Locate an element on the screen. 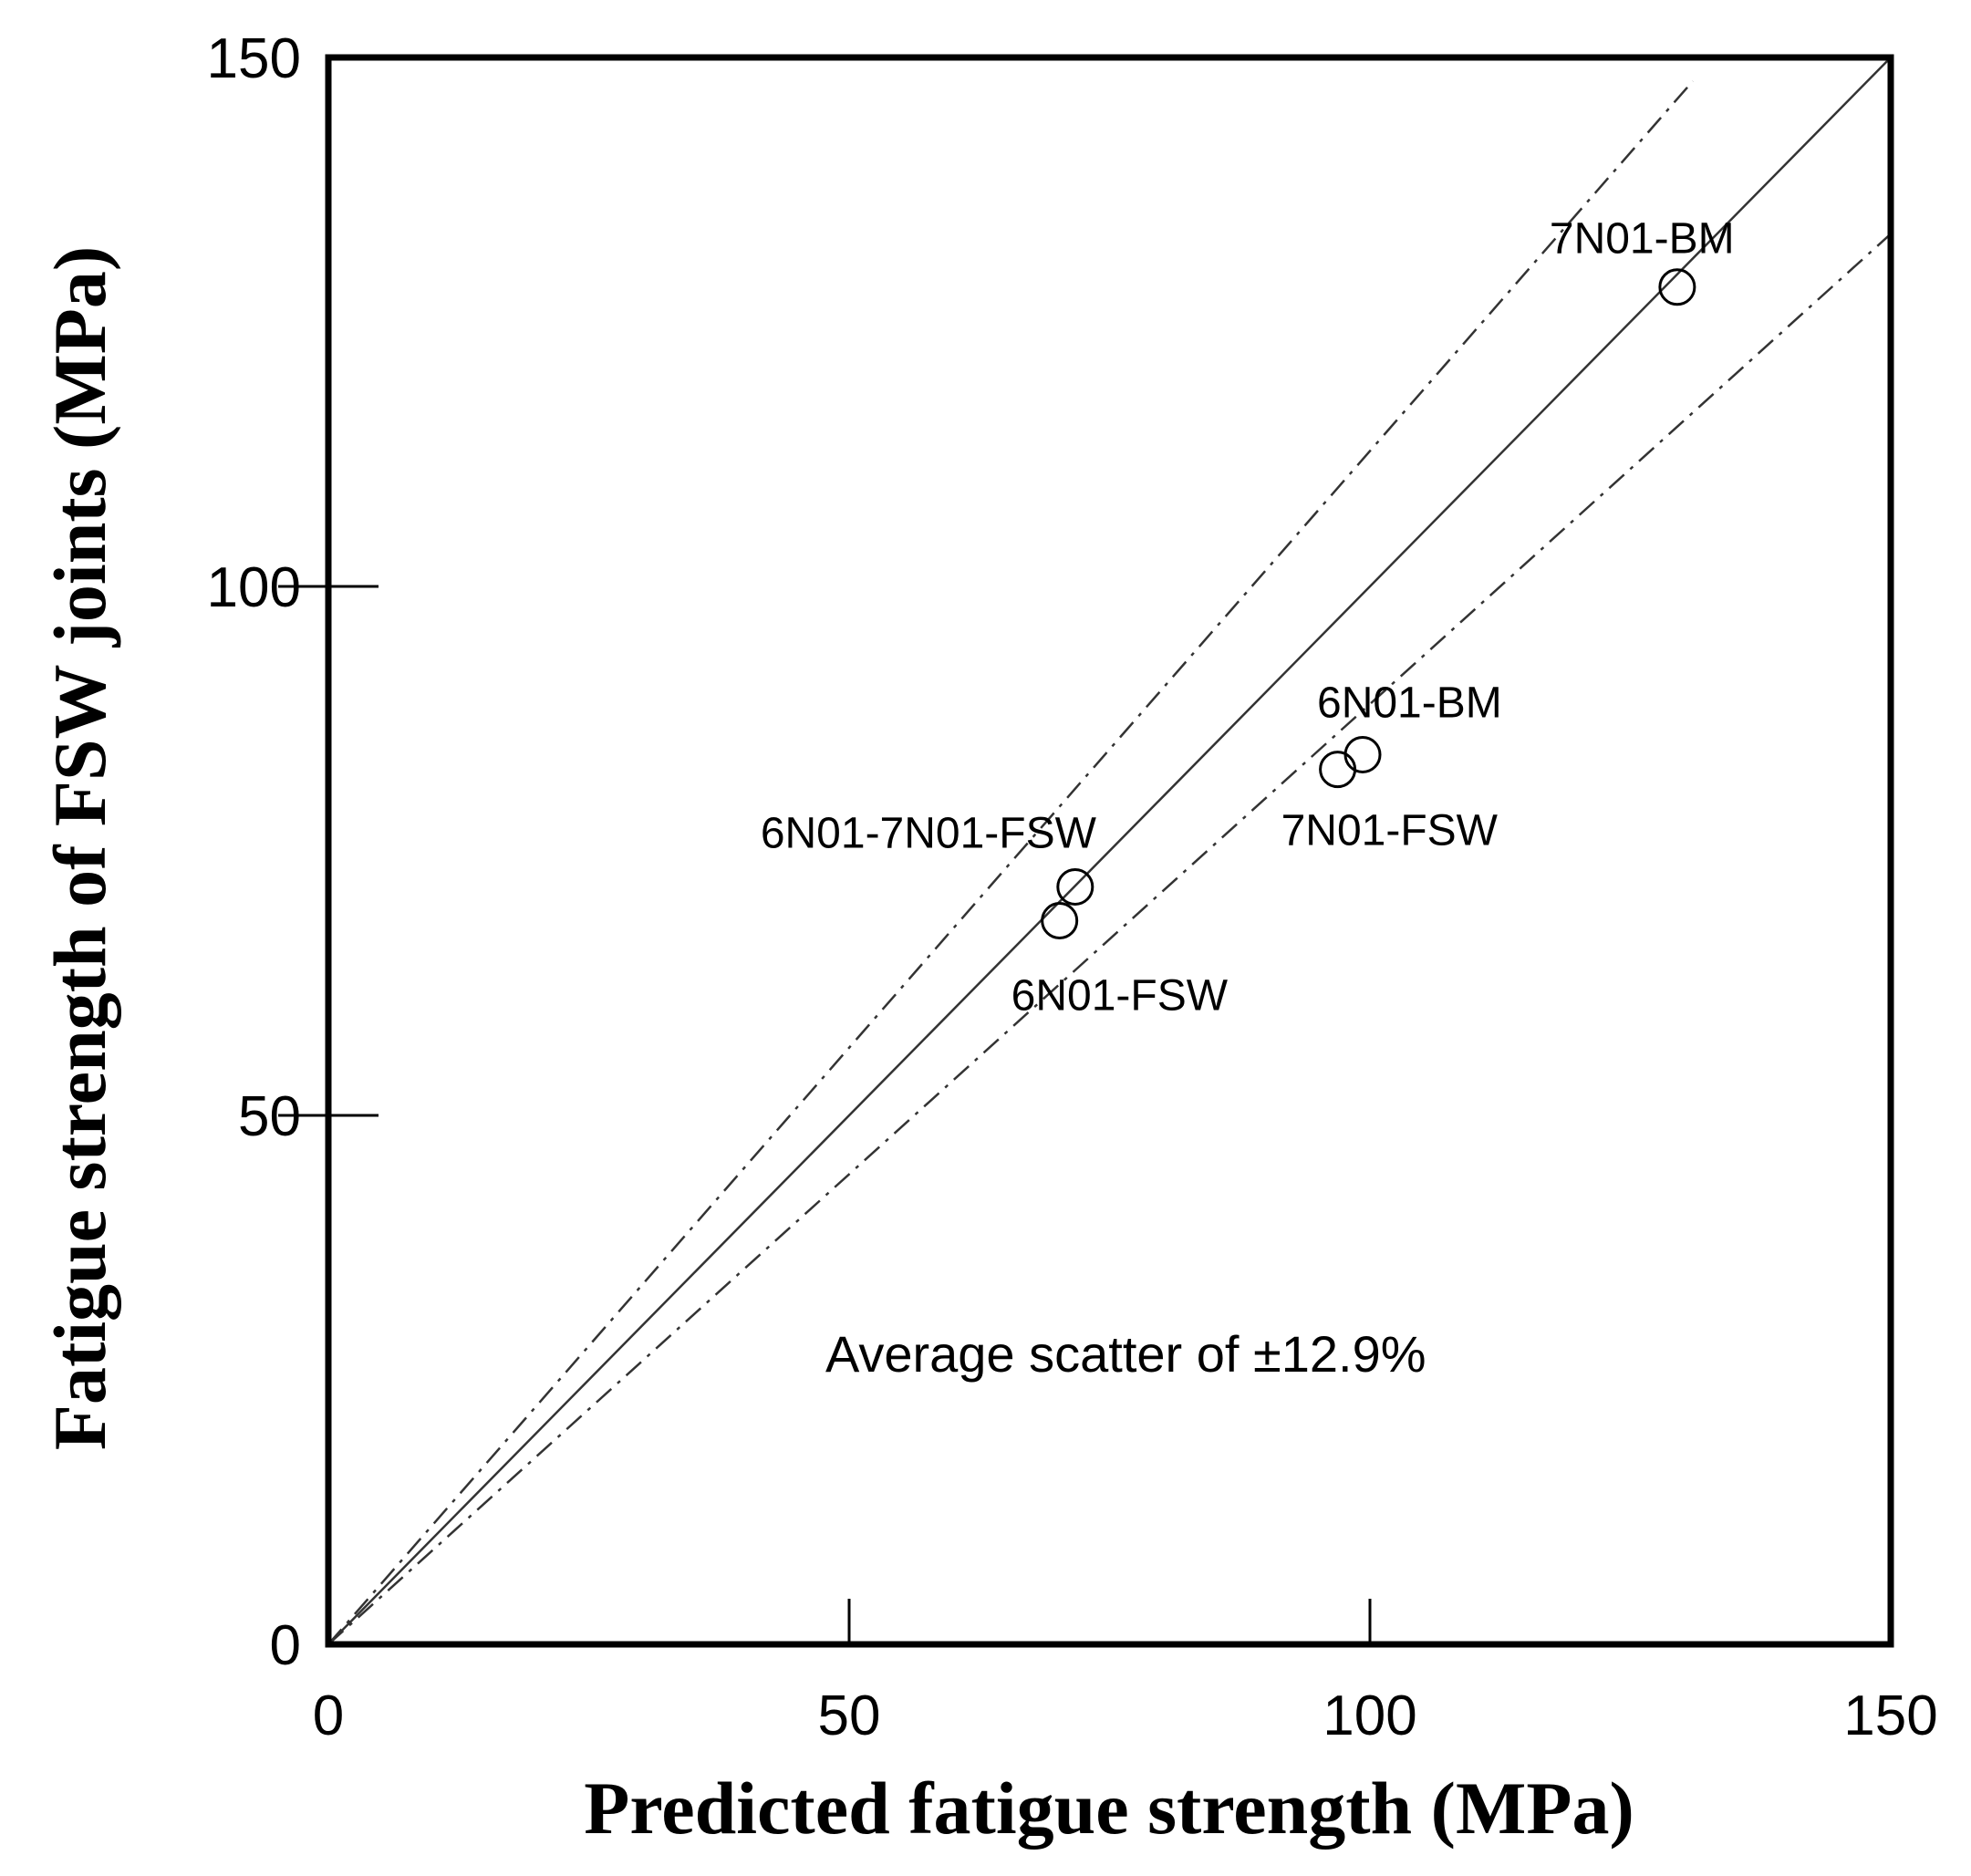 The height and width of the screenshot is (1876, 1971). data-point-label-2: 6N01-BM is located at coordinates (1410, 703).